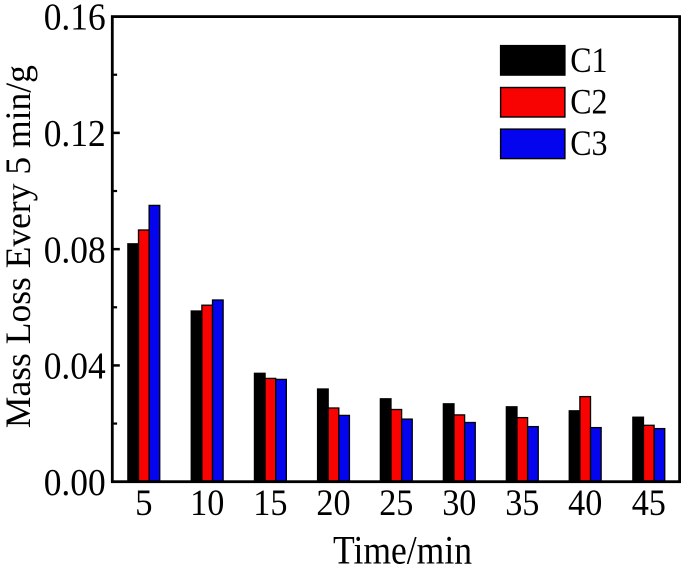 Image resolution: width=683 pixels, height=572 pixels. I want to click on svg-text: C3, so click(588, 143).